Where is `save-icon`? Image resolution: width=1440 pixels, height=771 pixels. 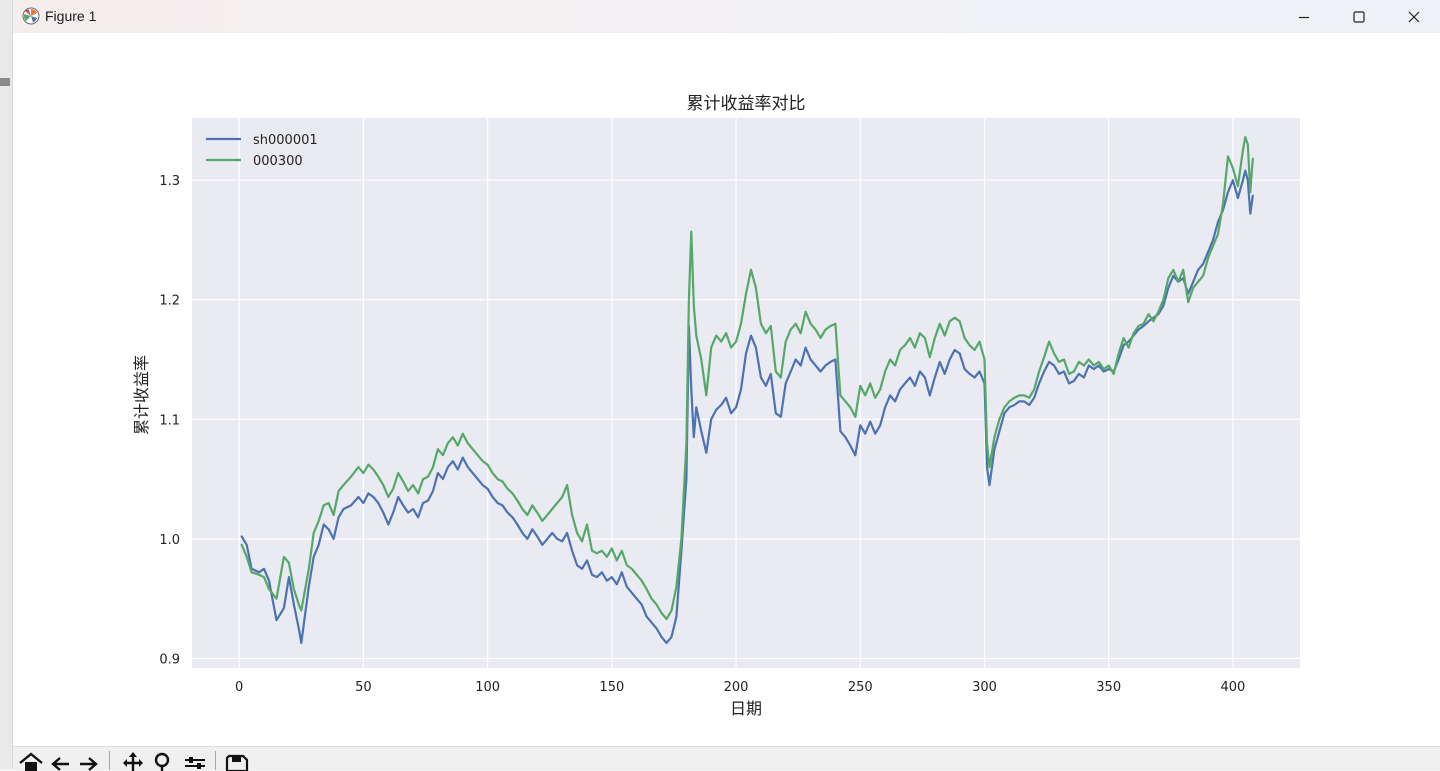
save-icon is located at coordinates (237, 762).